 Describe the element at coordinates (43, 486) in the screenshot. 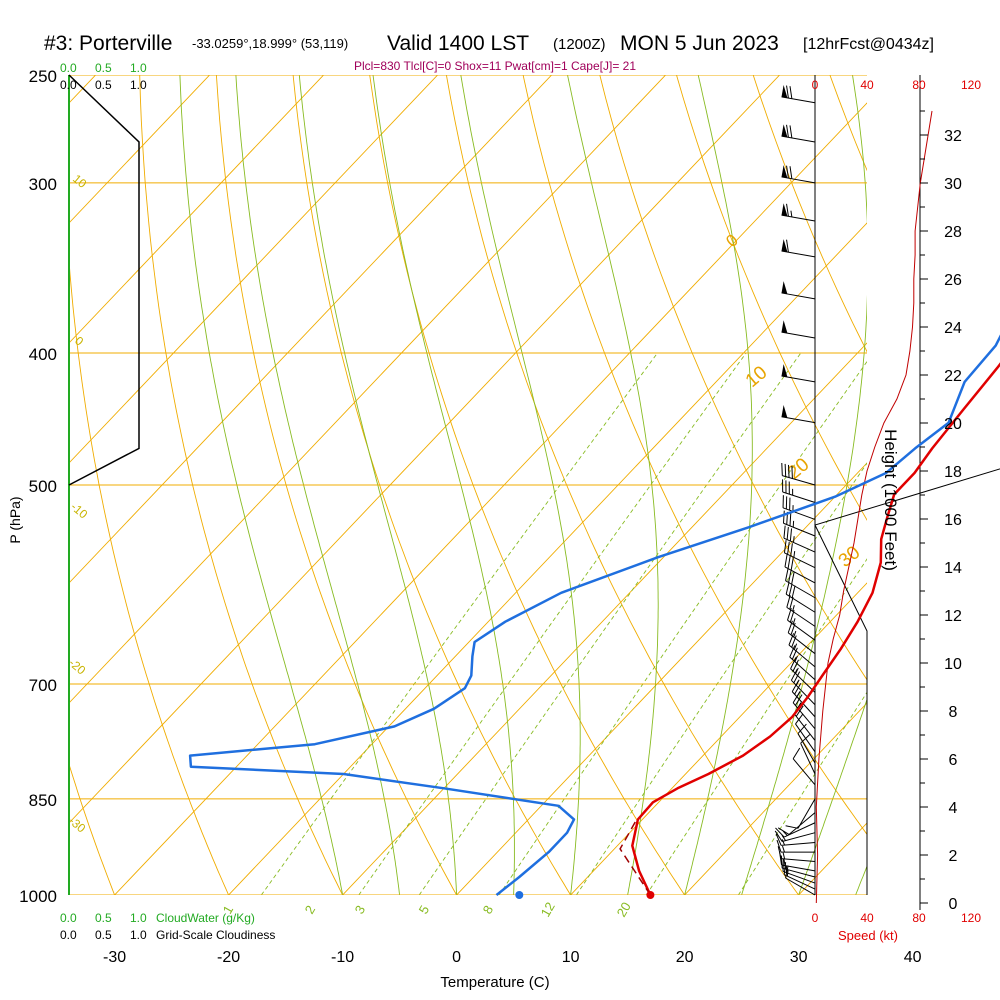

I see `pressure-tick-label: 500` at that location.